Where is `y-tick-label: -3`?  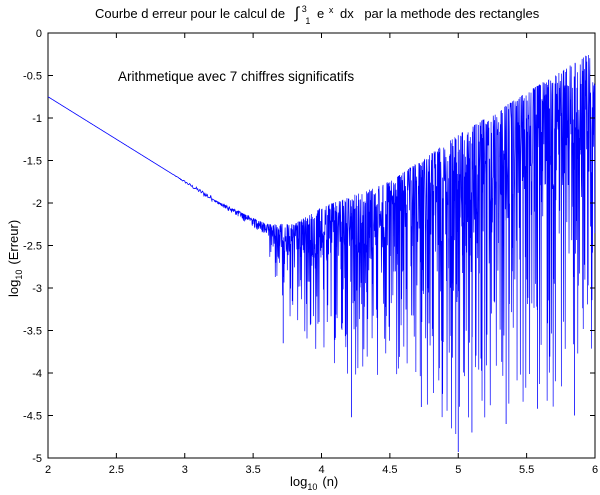 y-tick-label: -3 is located at coordinates (37, 289).